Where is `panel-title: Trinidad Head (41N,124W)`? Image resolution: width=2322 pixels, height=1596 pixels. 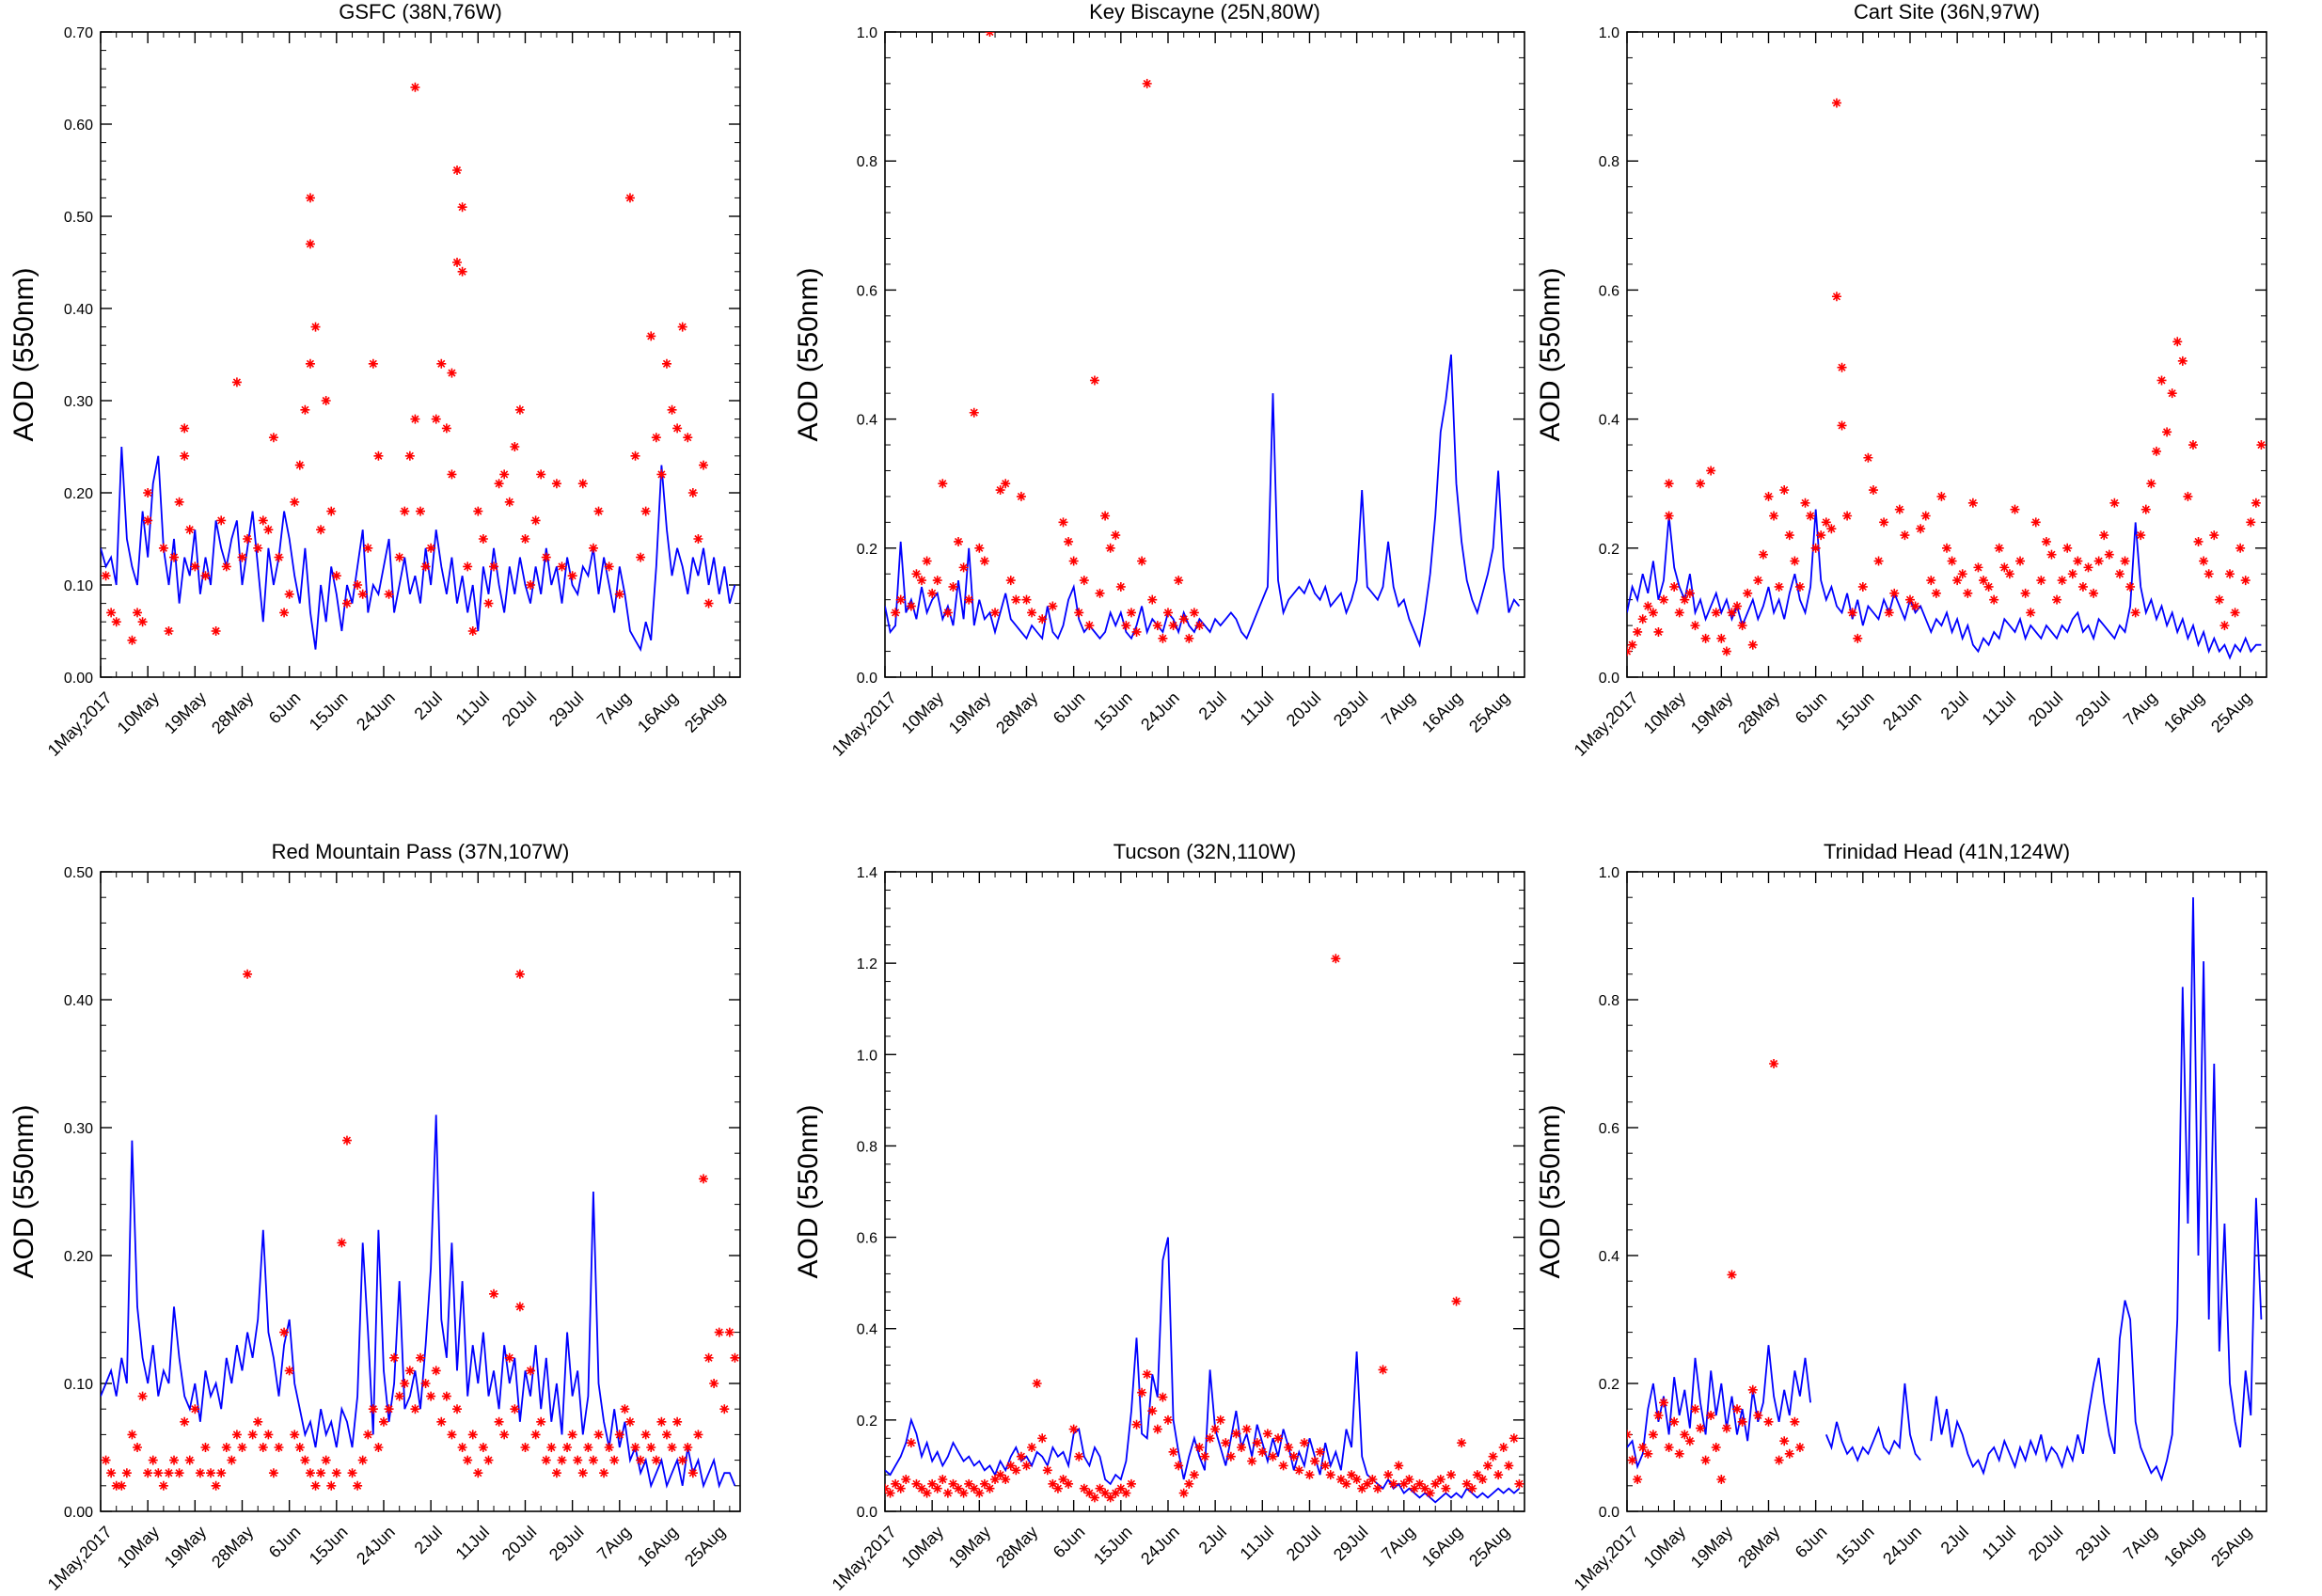 panel-title: Trinidad Head (41N,124W) is located at coordinates (1947, 851).